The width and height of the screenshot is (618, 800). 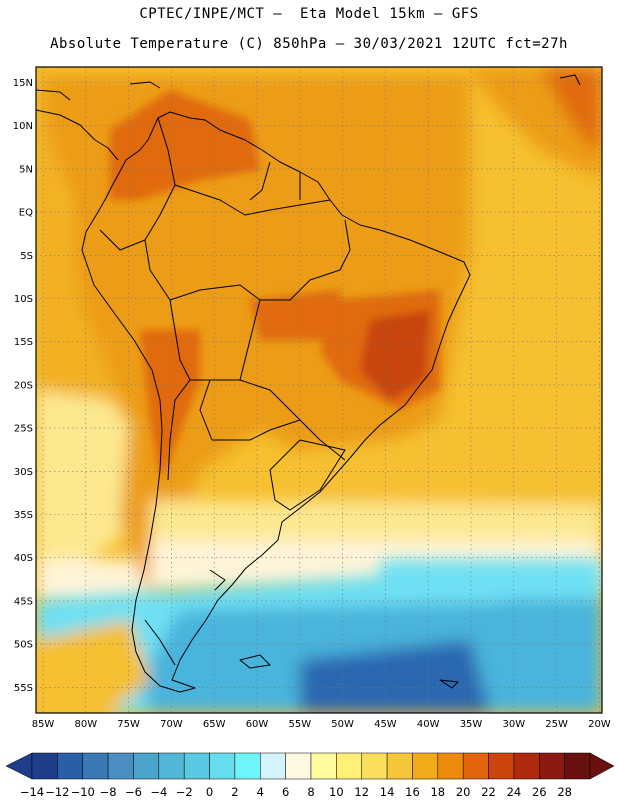 What do you see at coordinates (23, 688) in the screenshot?
I see `lat-label: 55S` at bounding box center [23, 688].